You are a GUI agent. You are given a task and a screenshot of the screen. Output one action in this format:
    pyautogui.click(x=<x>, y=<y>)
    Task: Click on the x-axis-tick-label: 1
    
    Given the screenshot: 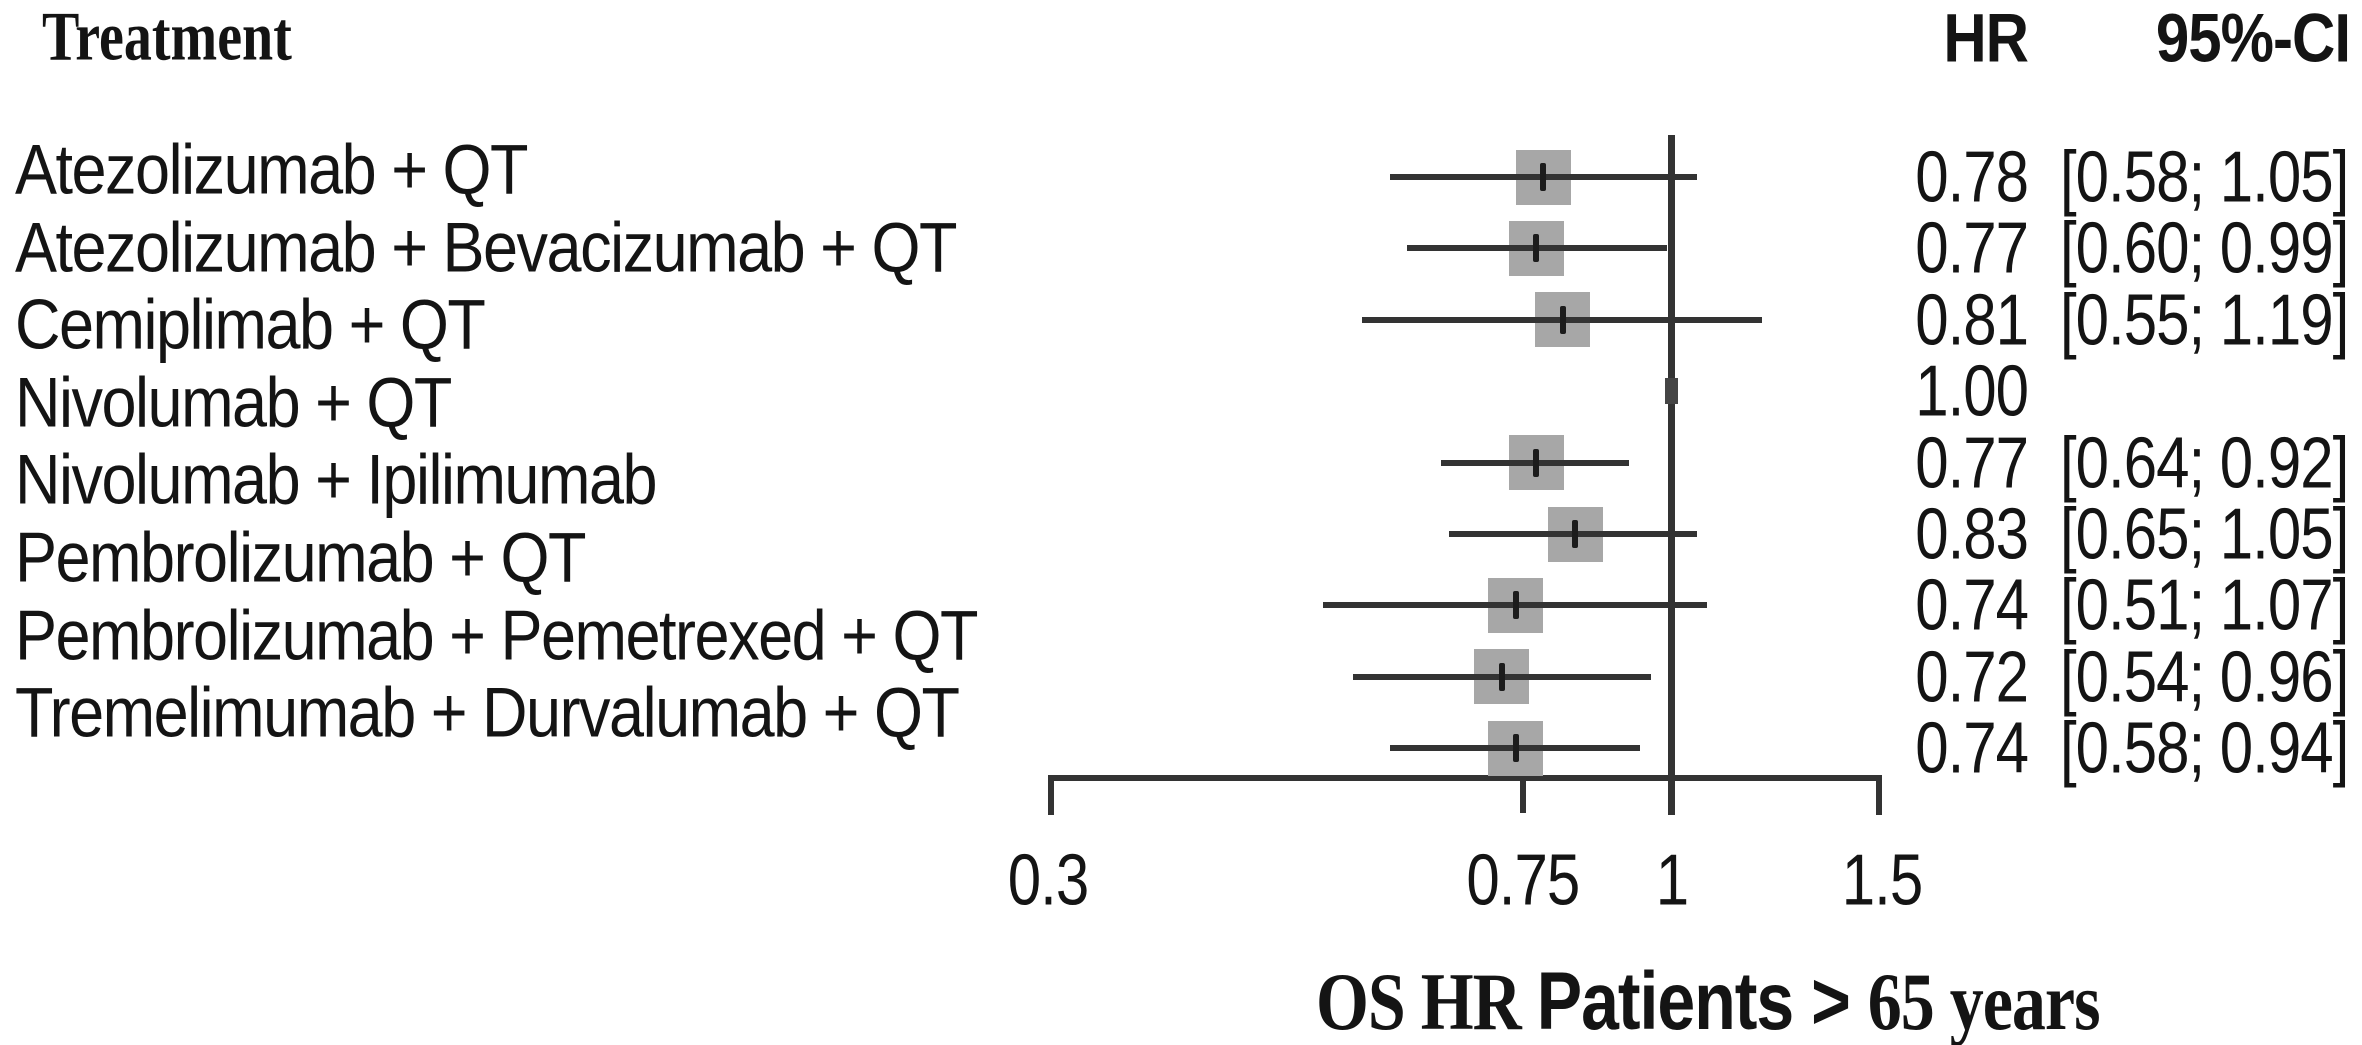 What is the action you would take?
    pyautogui.click(x=1672, y=880)
    